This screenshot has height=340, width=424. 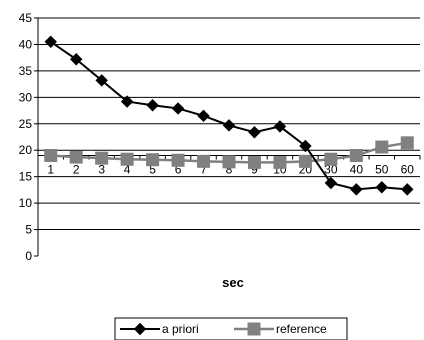 I want to click on x-tick-label: 3, so click(x=101, y=170).